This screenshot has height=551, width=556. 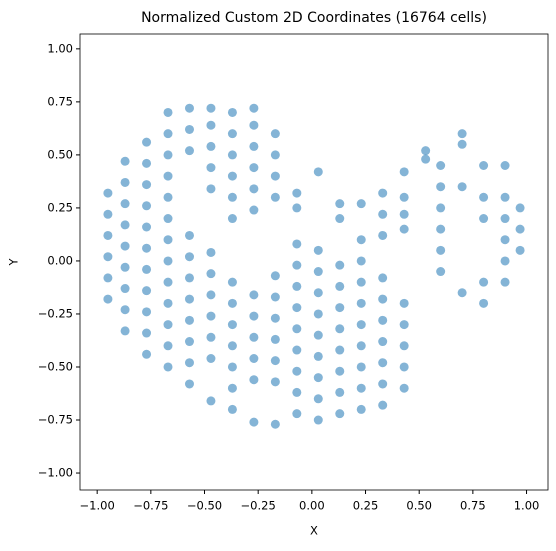 I want to click on x-tick-label: −0.50, so click(x=204, y=506).